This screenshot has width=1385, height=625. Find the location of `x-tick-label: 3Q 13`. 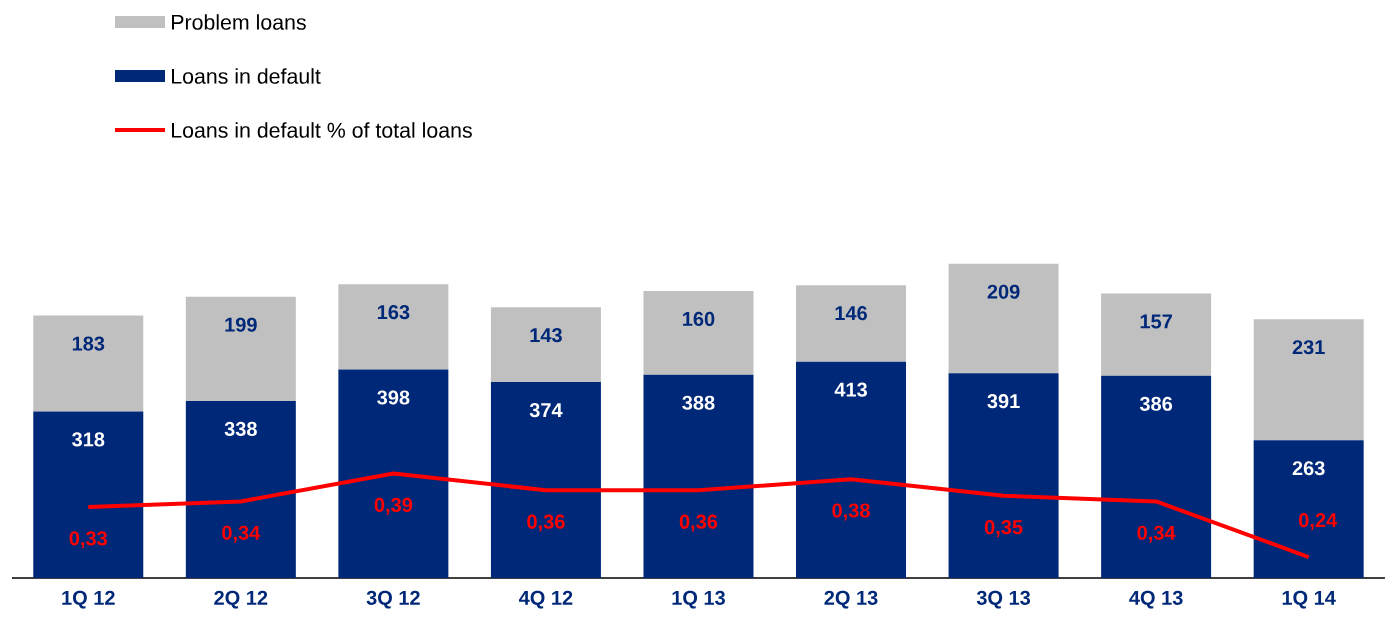

x-tick-label: 3Q 13 is located at coordinates (1003, 599).